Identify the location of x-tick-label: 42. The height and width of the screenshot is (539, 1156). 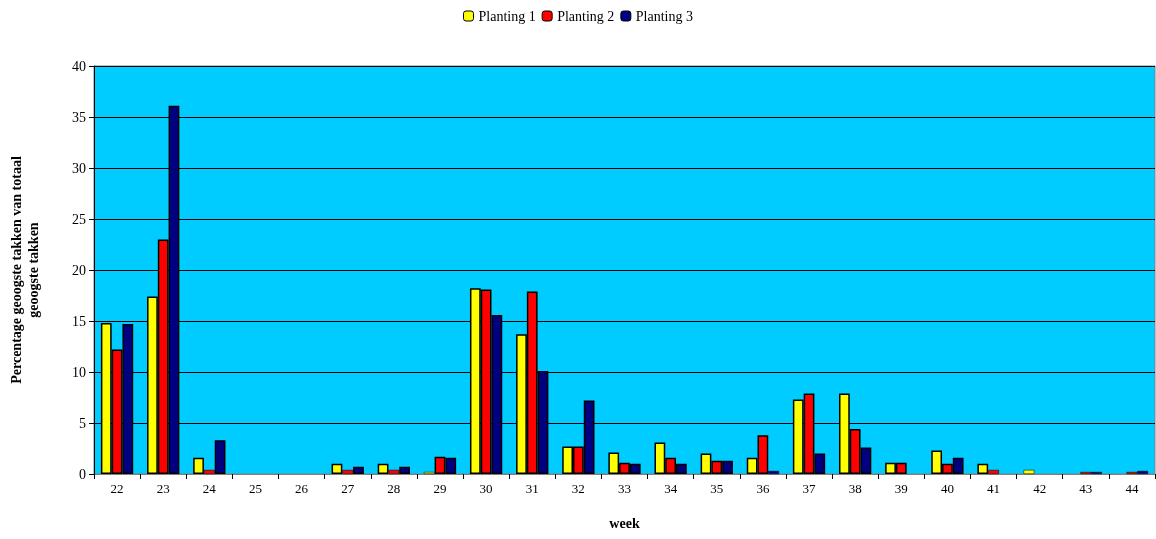
(1040, 488).